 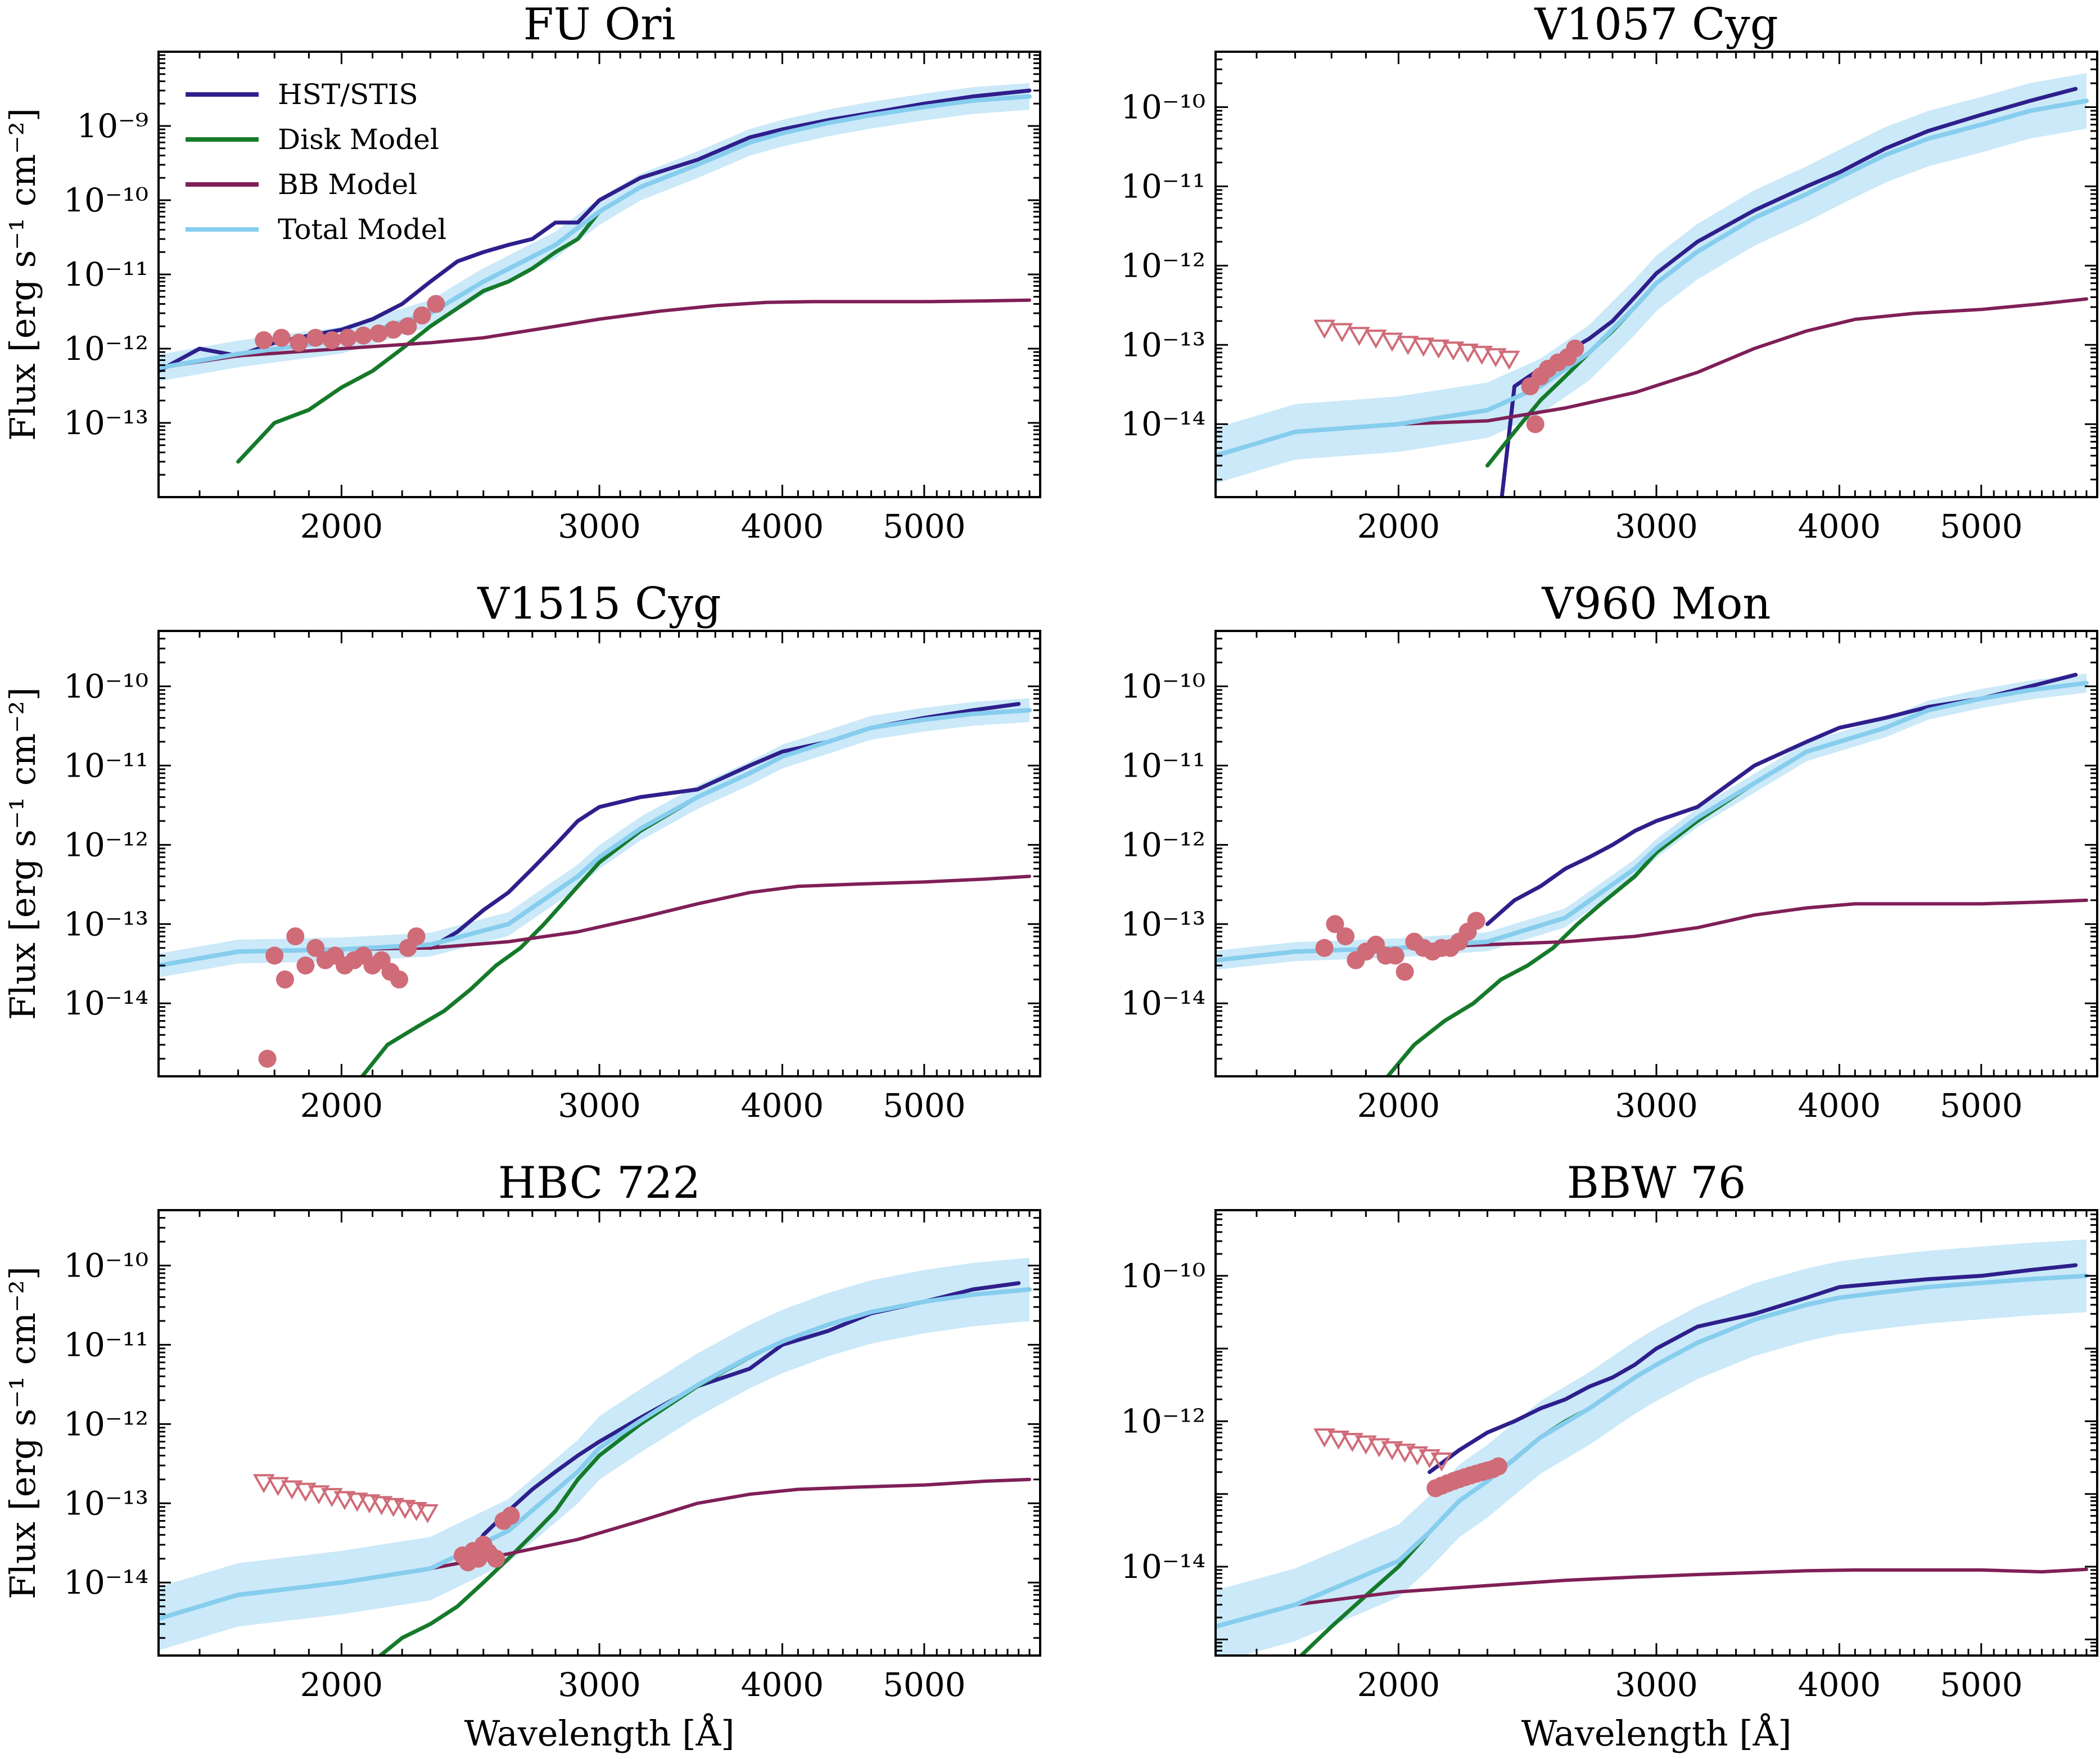 What do you see at coordinates (316, 162) in the screenshot?
I see `legend: HST/STIS Disk Model BB Model Total Model` at bounding box center [316, 162].